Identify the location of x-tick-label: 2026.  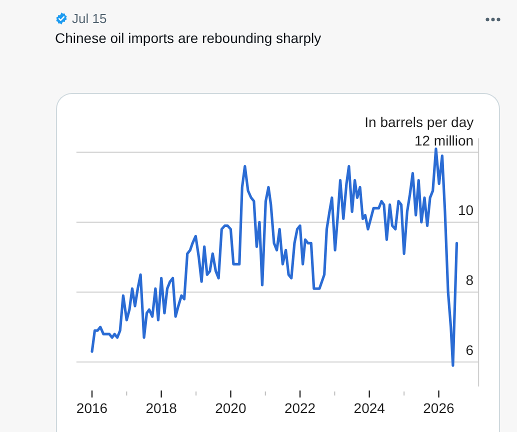
(439, 408).